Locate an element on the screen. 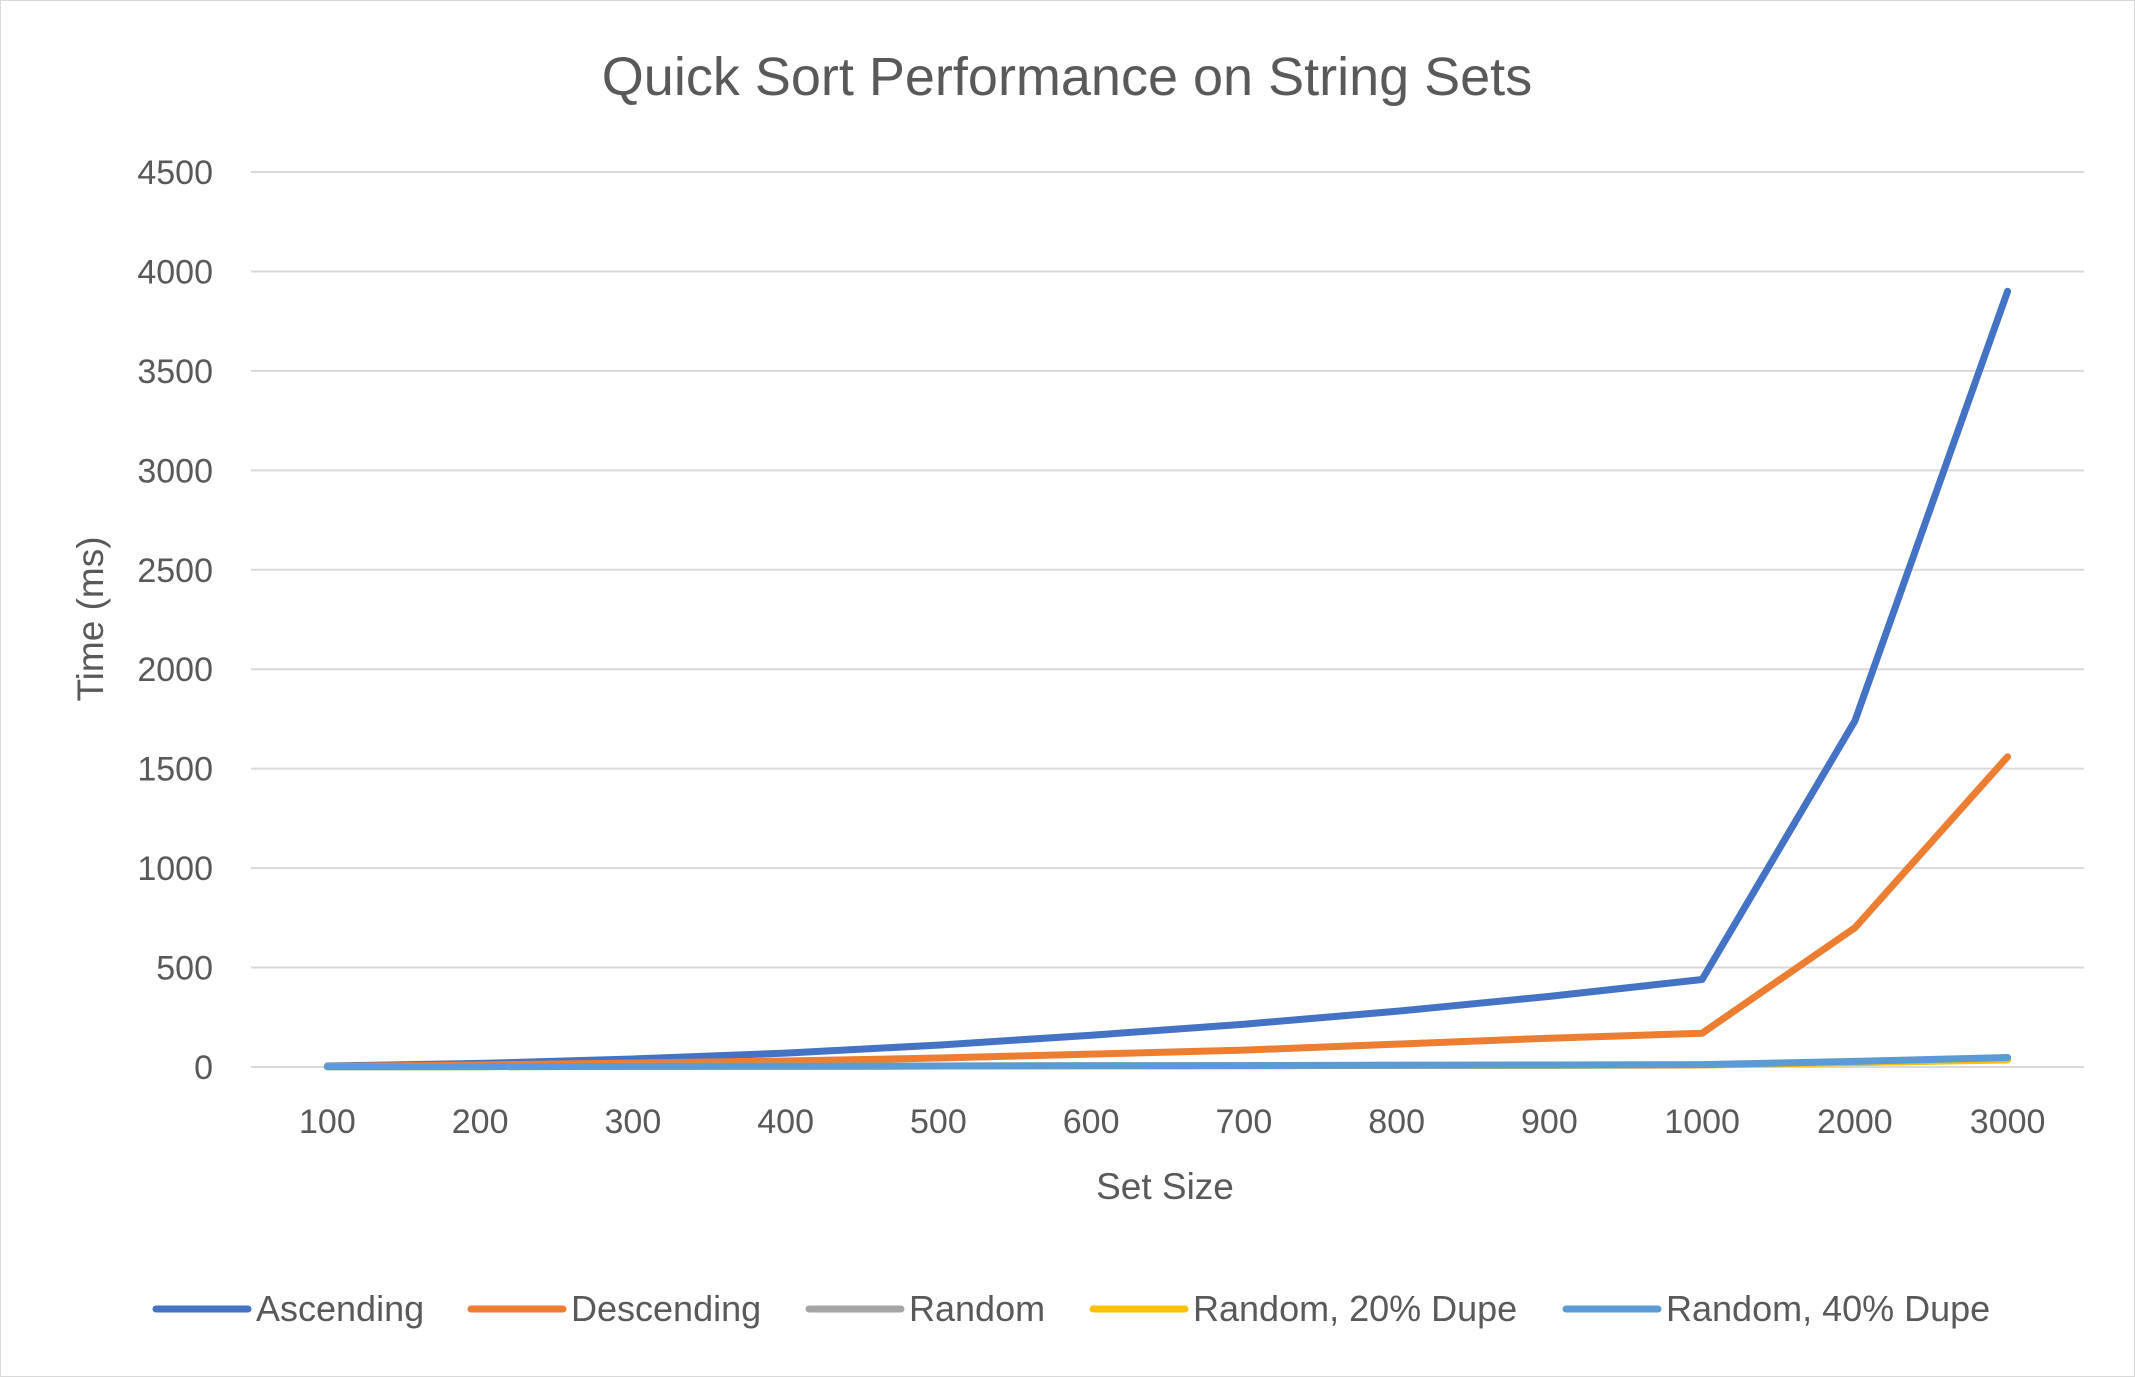 The height and width of the screenshot is (1377, 2135). y-tick-label: 4500 is located at coordinates (175, 173).